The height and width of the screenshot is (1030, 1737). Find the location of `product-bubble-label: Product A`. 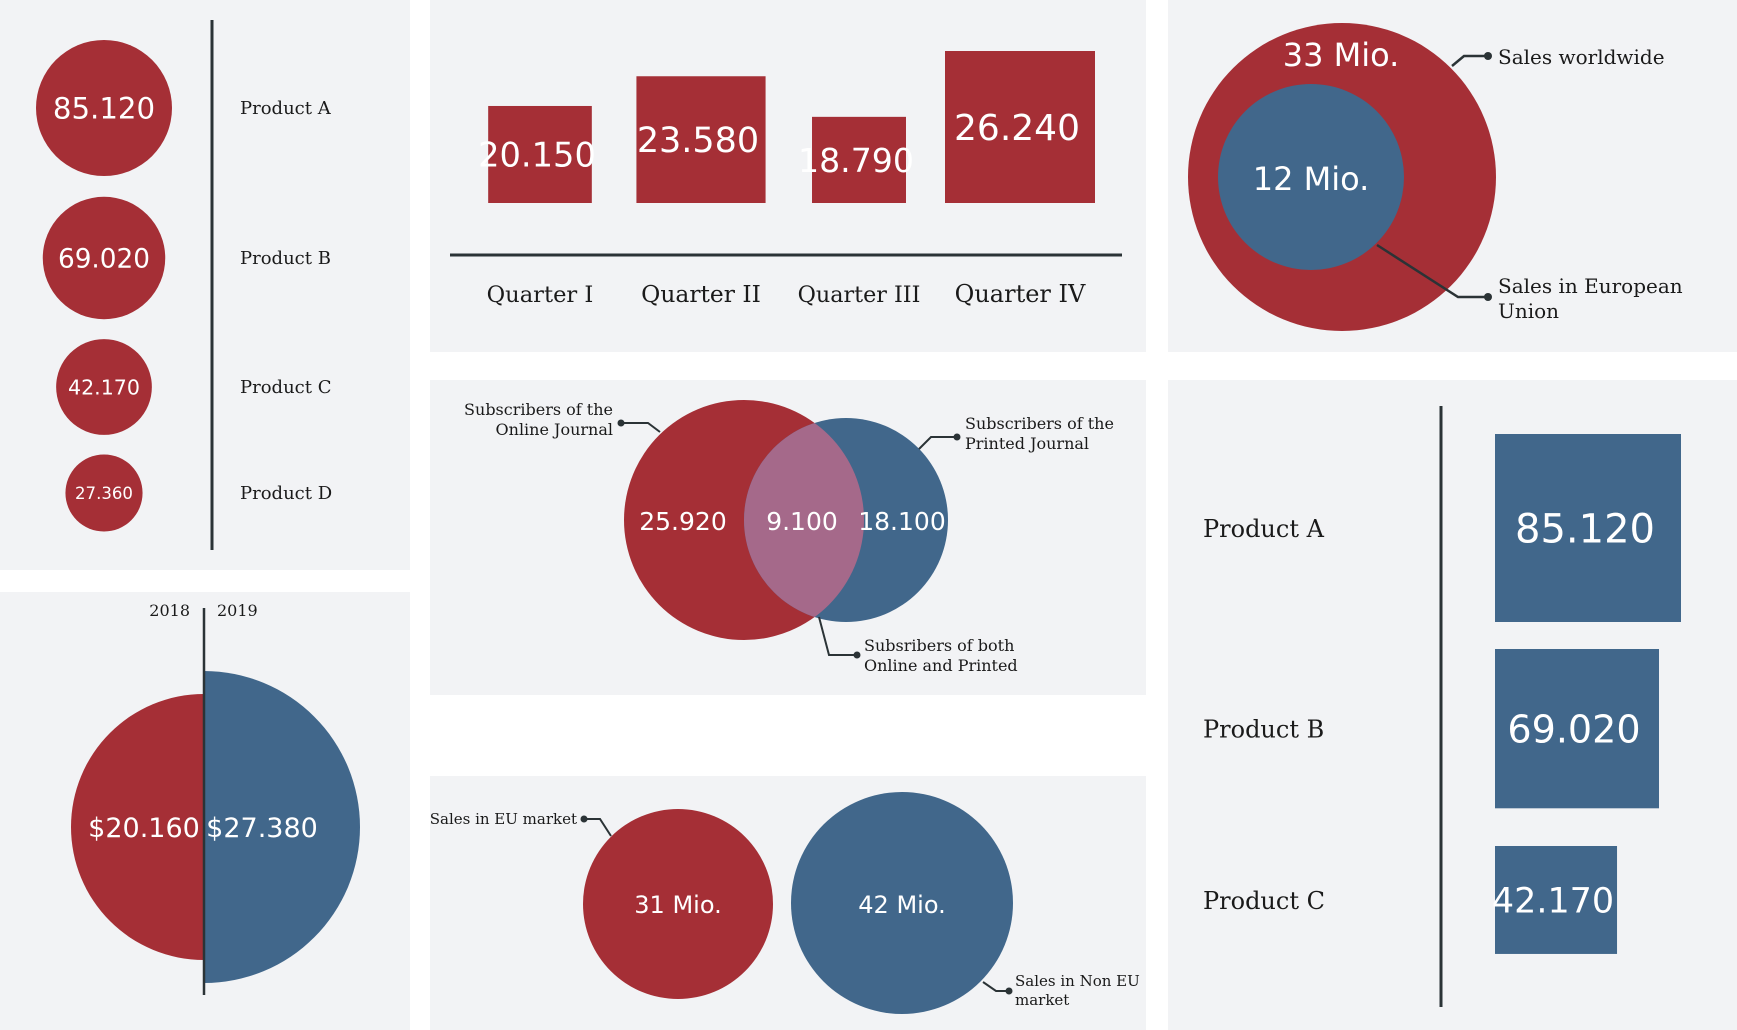

product-bubble-label: Product A is located at coordinates (286, 108).